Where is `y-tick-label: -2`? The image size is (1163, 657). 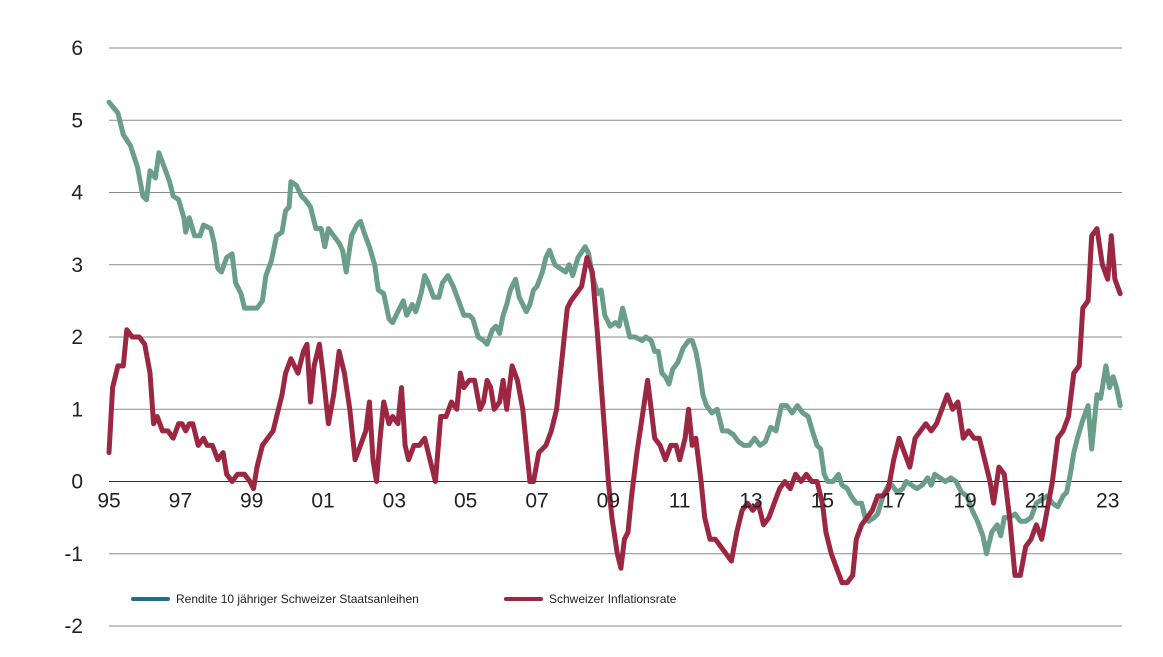
y-tick-label: -2 is located at coordinates (73, 626).